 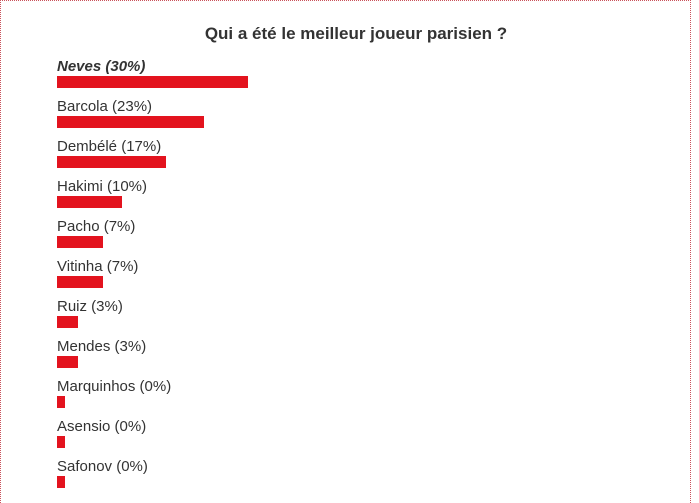 I want to click on poll-option-label: Dembélé (17%), so click(x=109, y=146).